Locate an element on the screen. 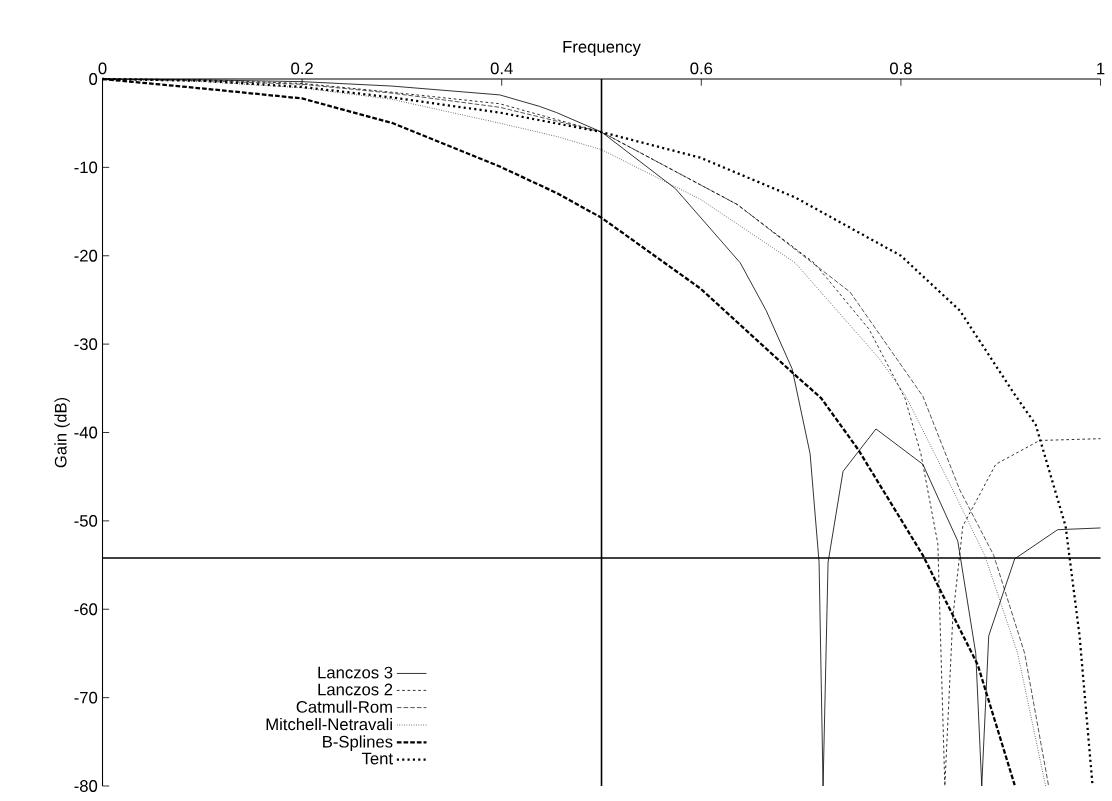 The image size is (1112, 801). legend-label: Catmull-Rom is located at coordinates (344, 706).